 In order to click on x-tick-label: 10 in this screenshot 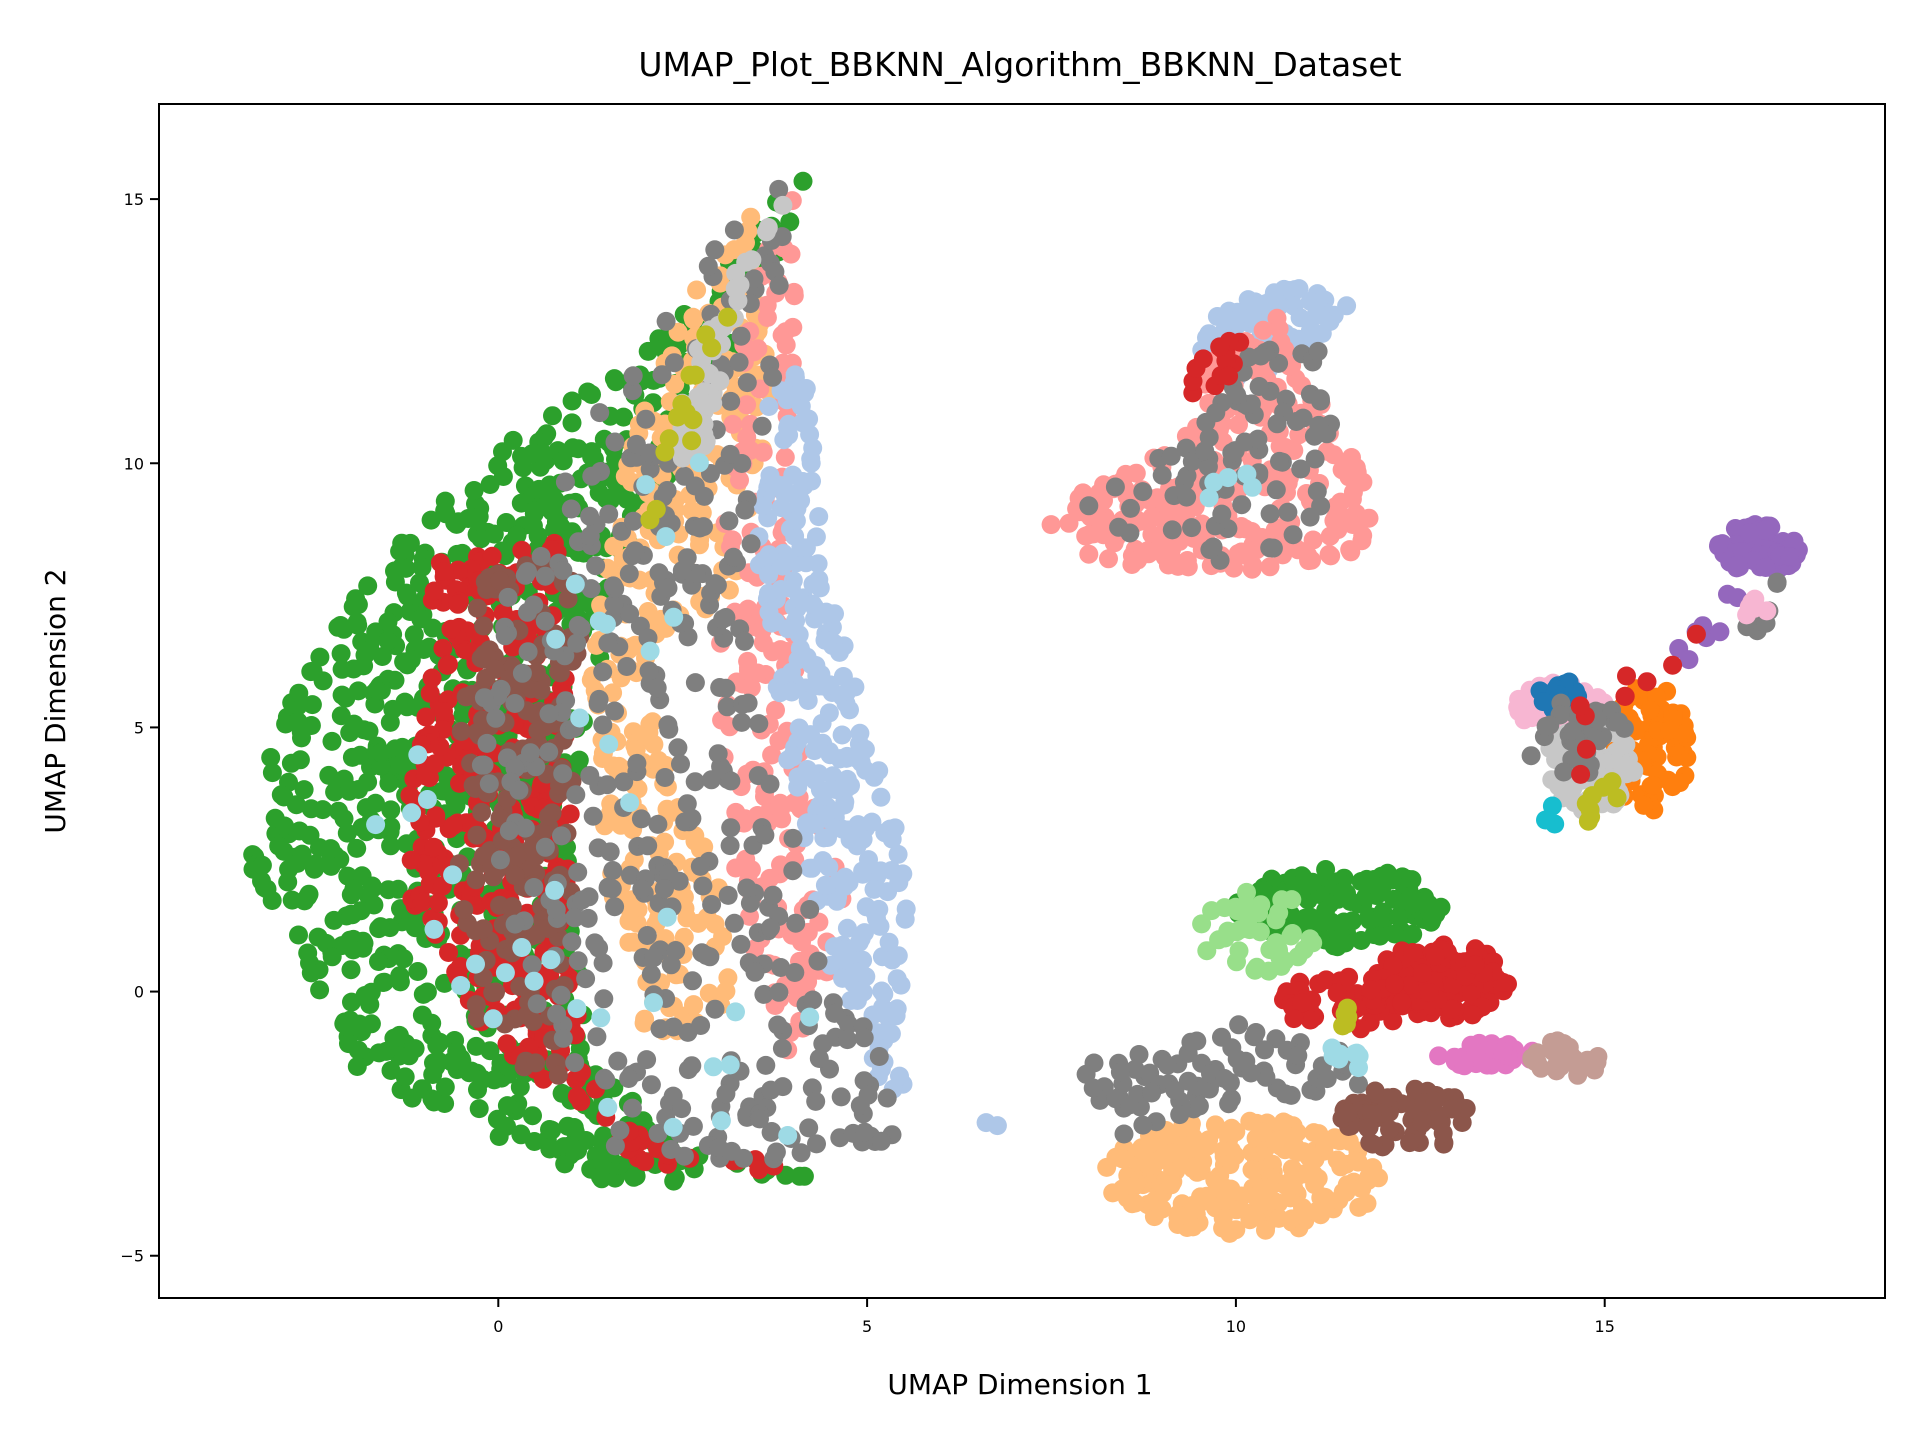, I will do `click(1236, 1326)`.